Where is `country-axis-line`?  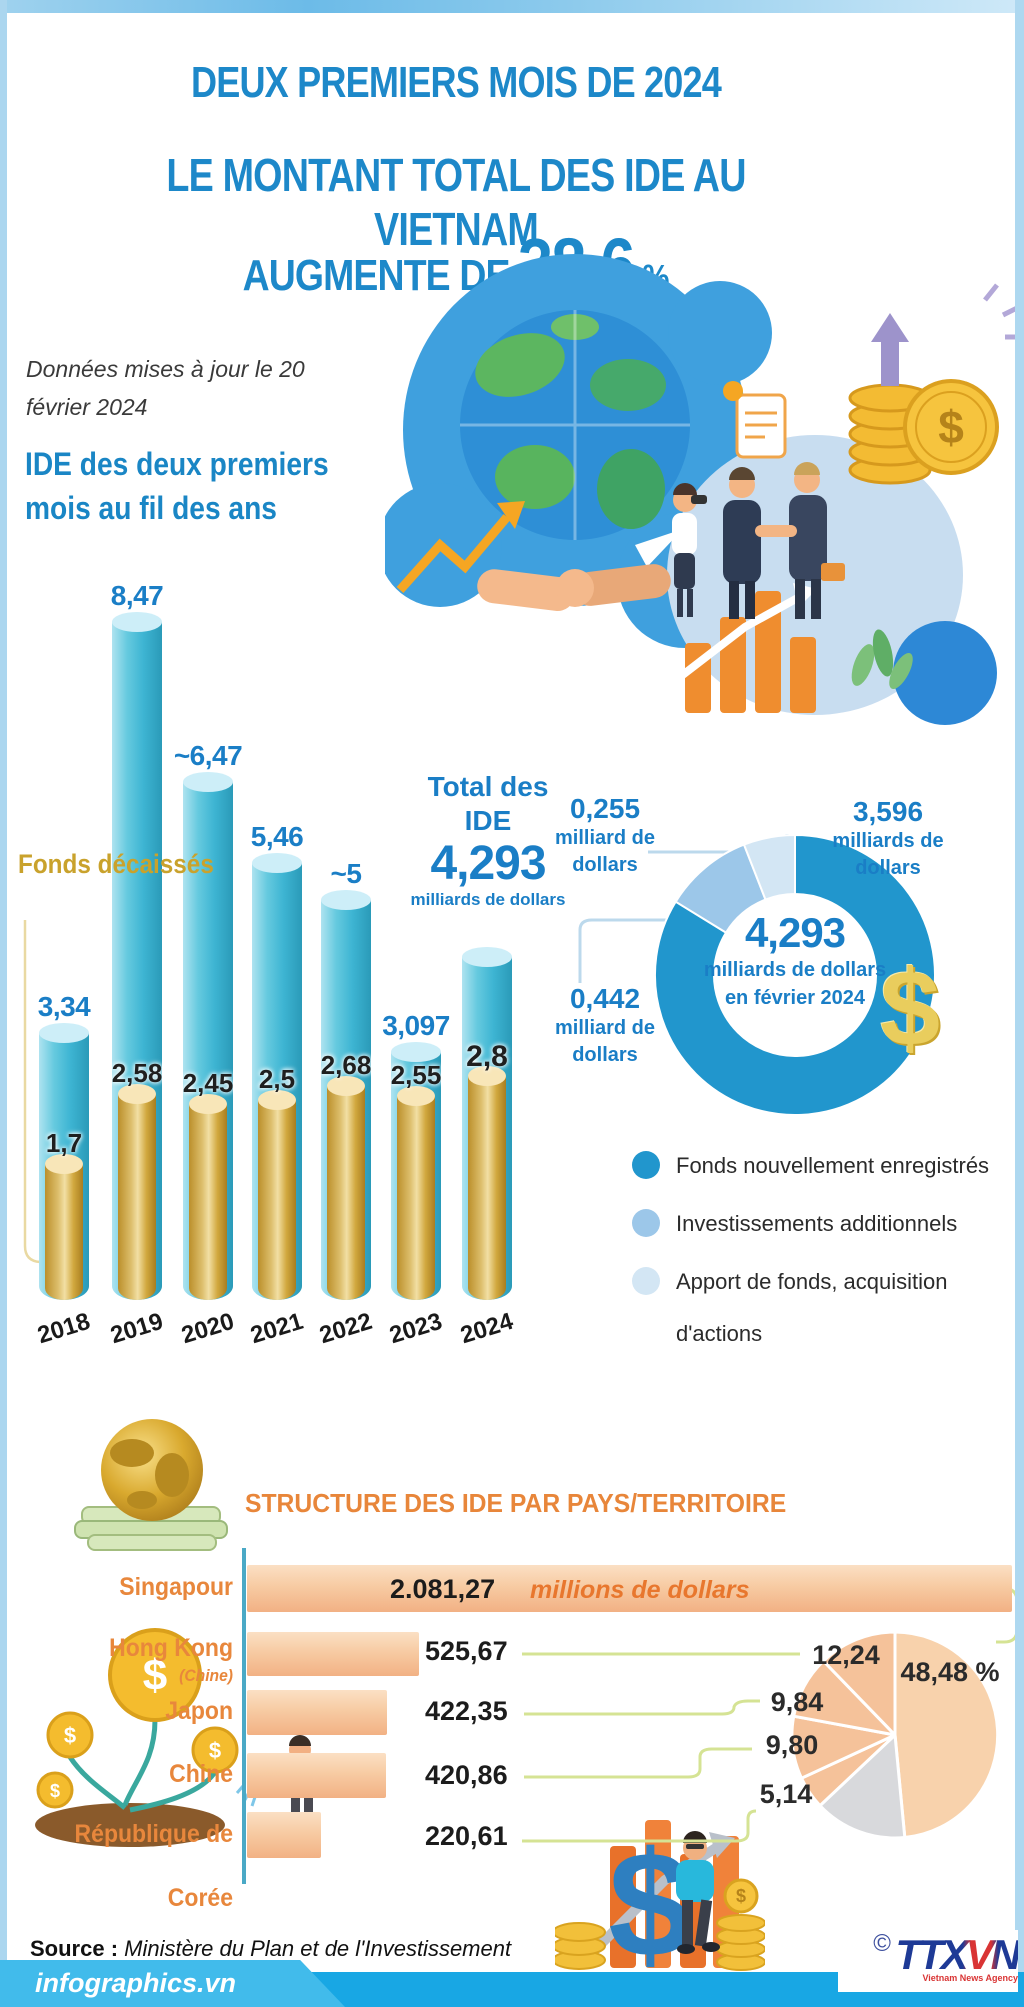
country-axis-line is located at coordinates (244, 1716).